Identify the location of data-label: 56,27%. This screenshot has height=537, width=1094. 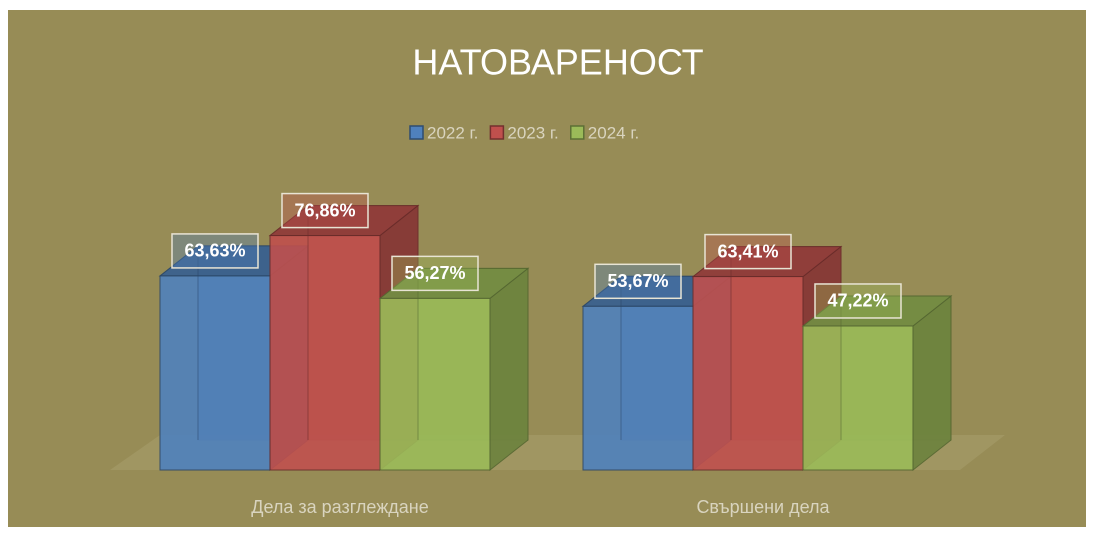
(434, 273).